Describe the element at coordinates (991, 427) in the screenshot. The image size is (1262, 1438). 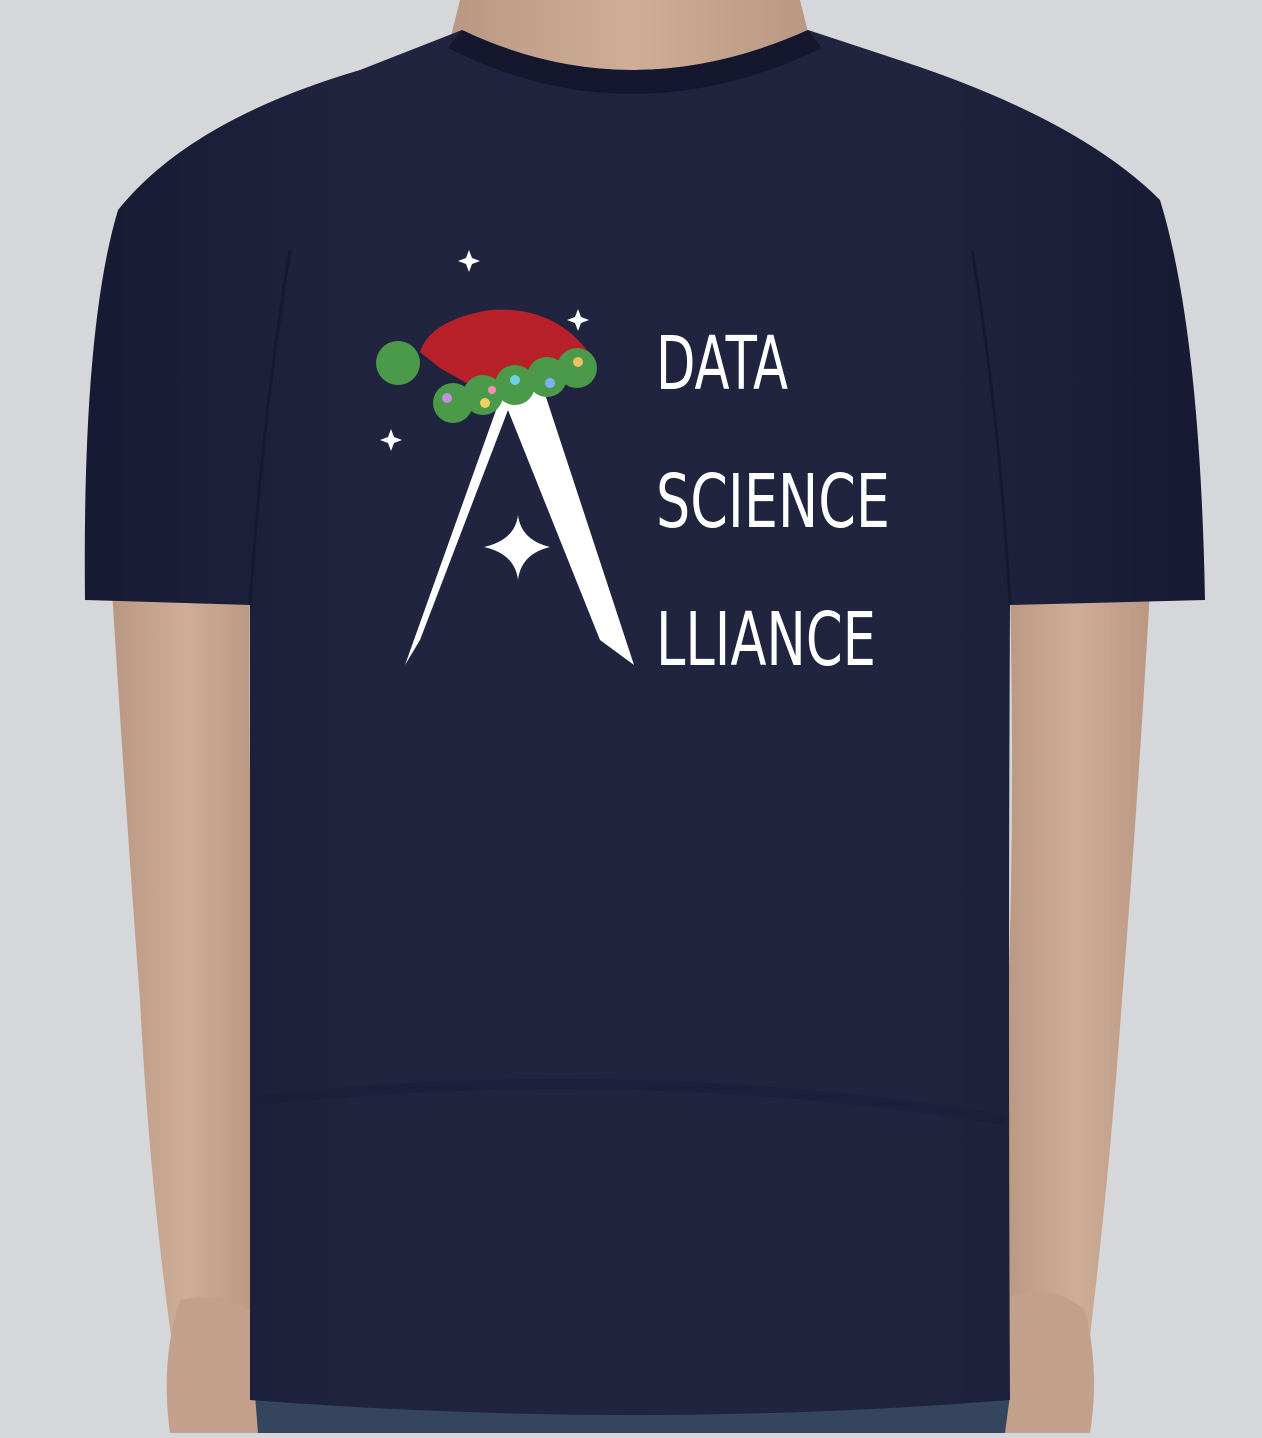
I see `right-sleeve-seam` at that location.